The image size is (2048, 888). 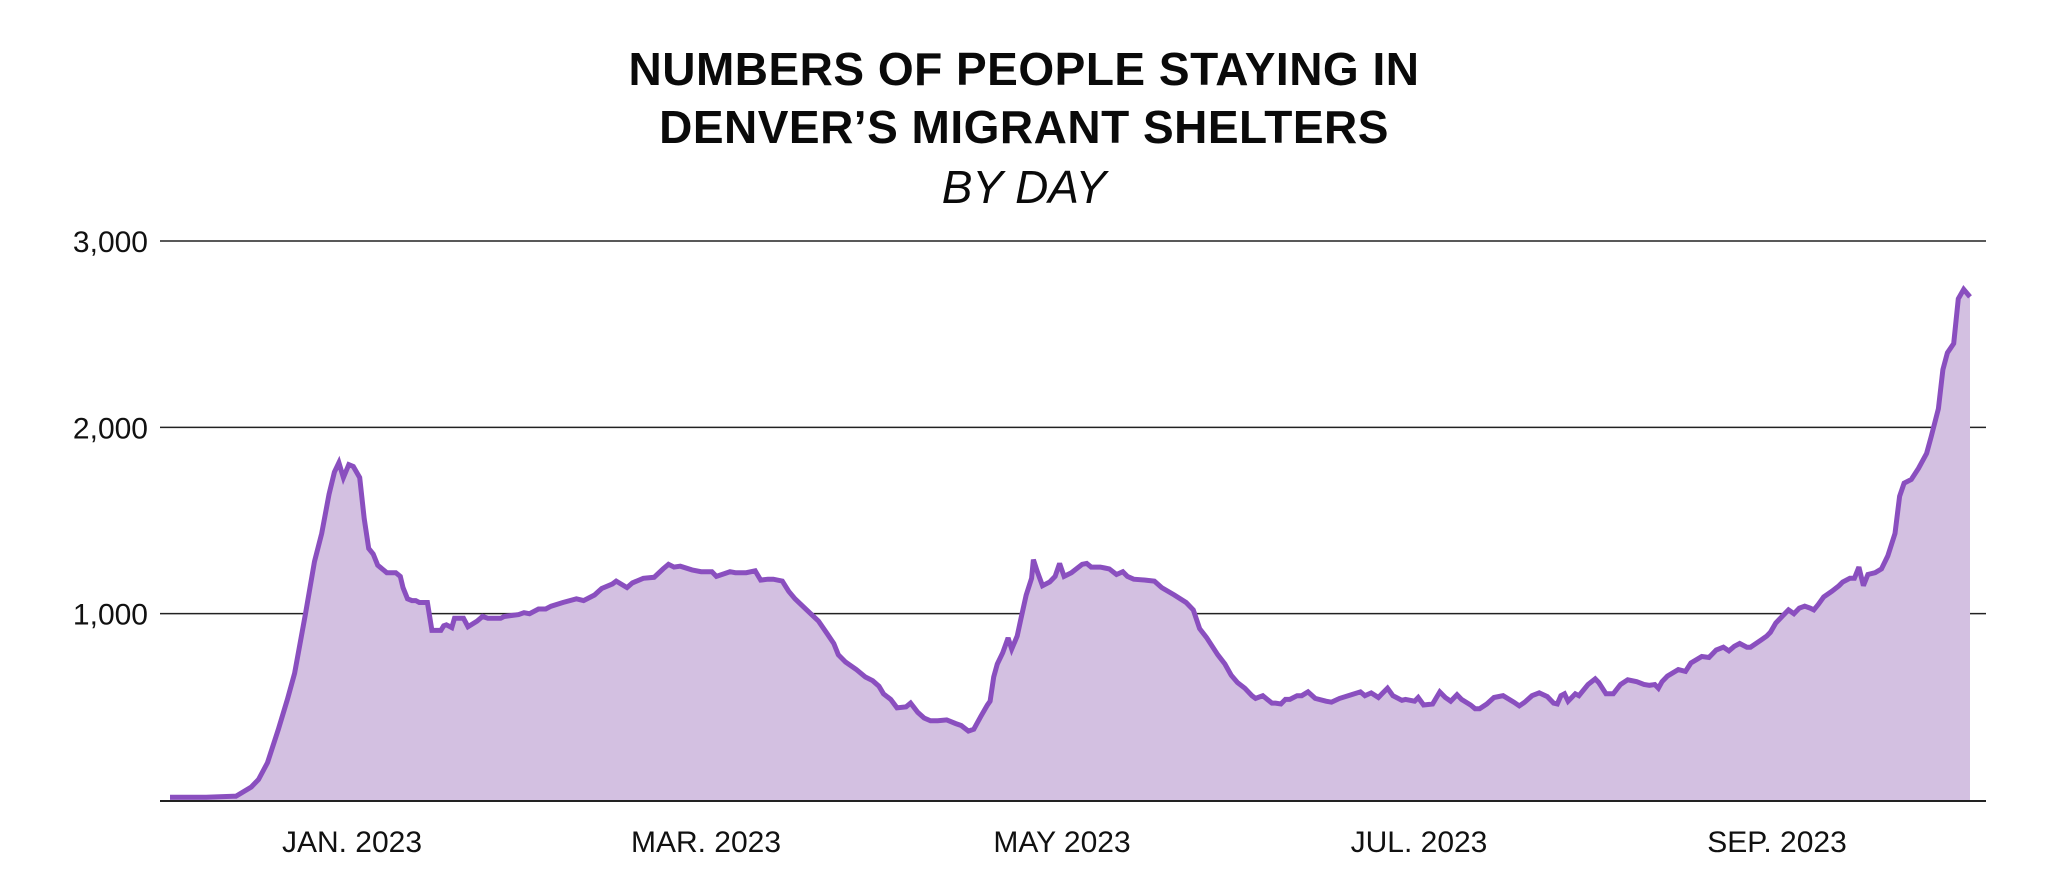 What do you see at coordinates (110, 615) in the screenshot?
I see `y-tick-label: 1,000` at bounding box center [110, 615].